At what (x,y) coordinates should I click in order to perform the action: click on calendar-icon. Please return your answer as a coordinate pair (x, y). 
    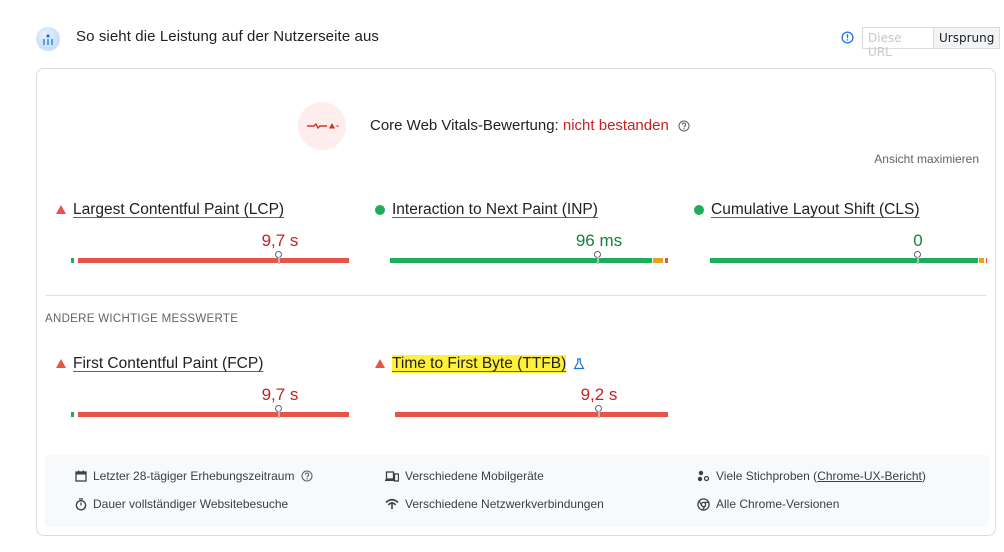
    Looking at the image, I should click on (81, 476).